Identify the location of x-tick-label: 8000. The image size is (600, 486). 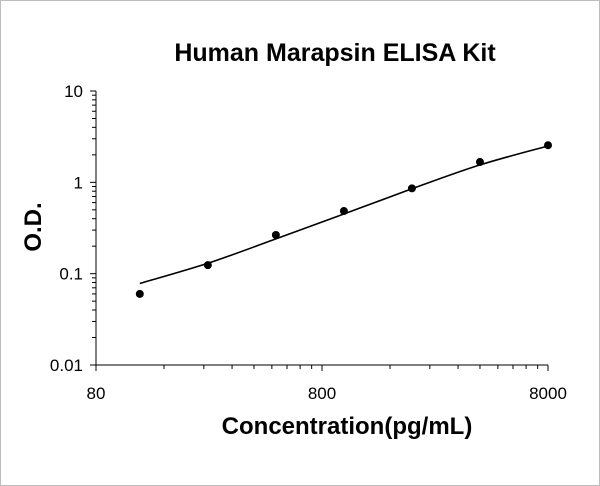
(548, 393).